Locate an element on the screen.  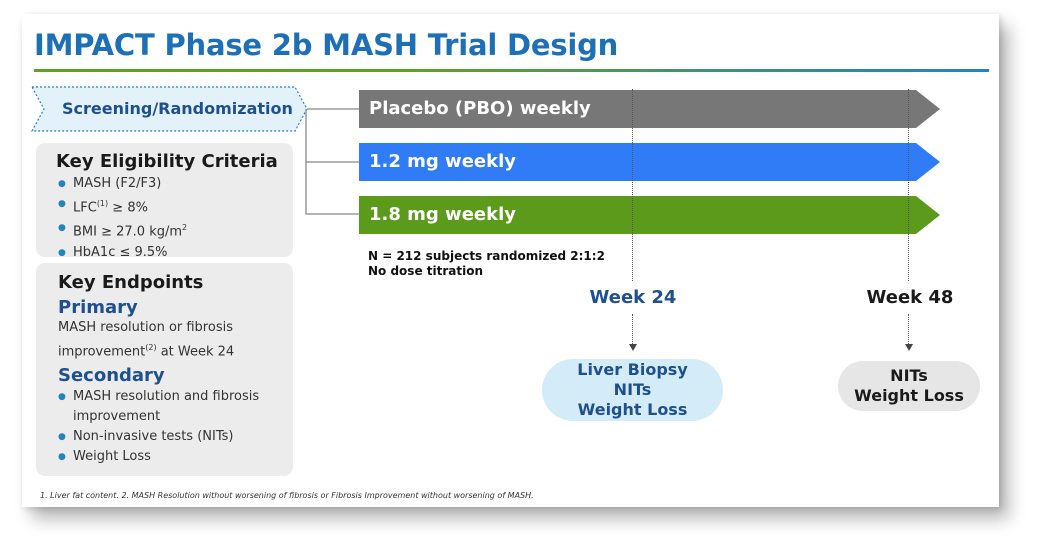
screening-label: Screening/Randomization is located at coordinates (177, 108).